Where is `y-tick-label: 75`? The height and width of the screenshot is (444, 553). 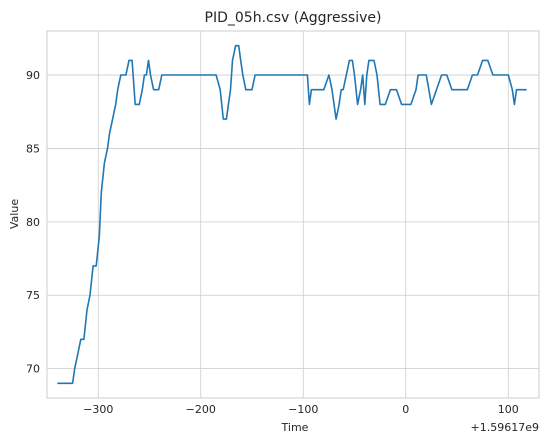
y-tick-label: 75 is located at coordinates (33, 295).